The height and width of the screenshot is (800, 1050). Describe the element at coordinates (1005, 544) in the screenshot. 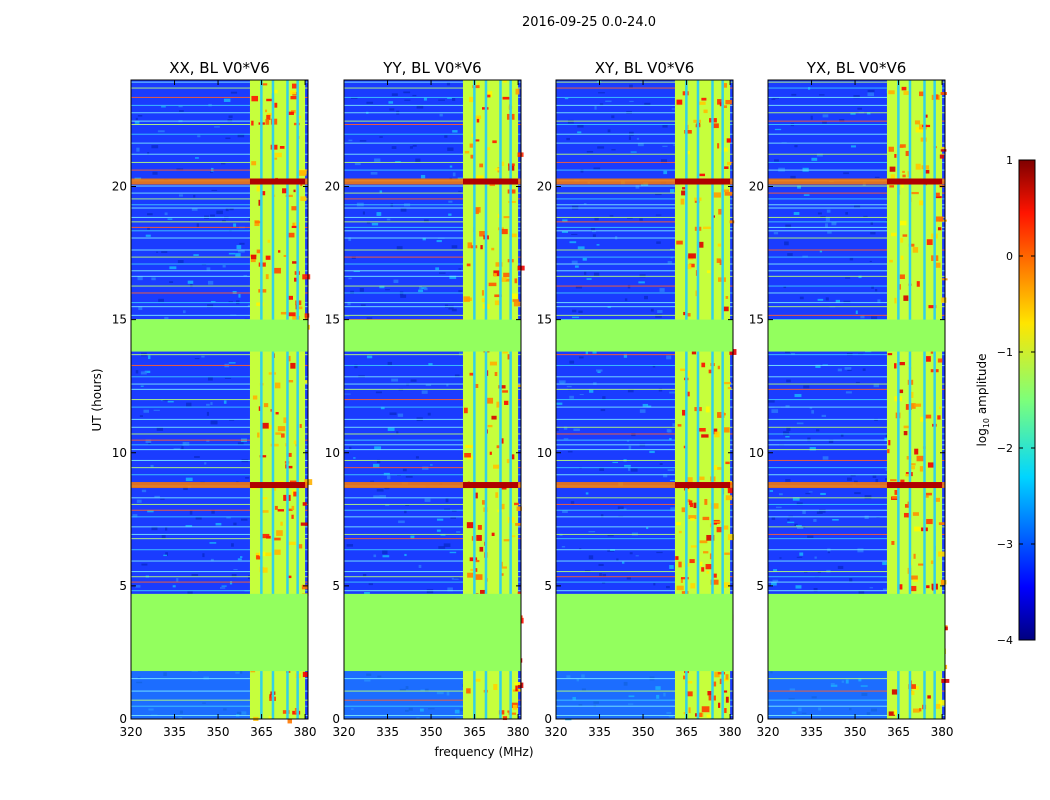

I see `colorbar-tick-label: −3` at that location.